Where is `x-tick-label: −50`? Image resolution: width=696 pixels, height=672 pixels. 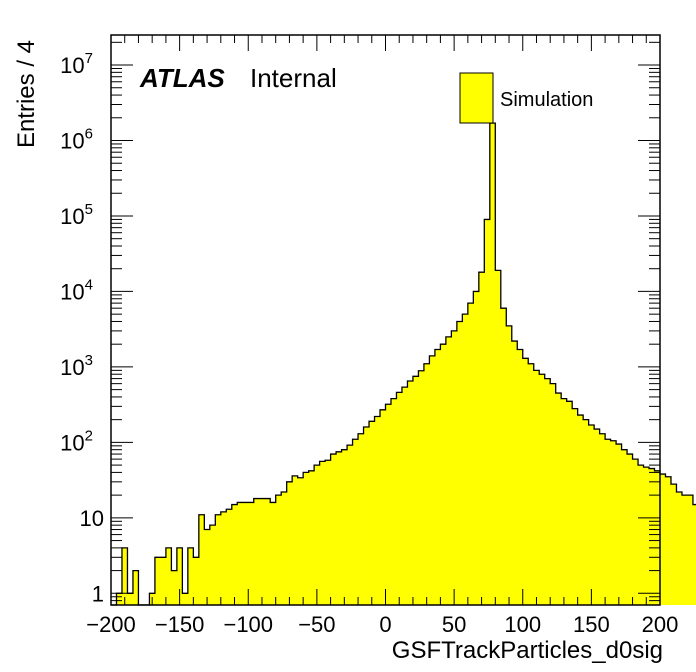
x-tick-label: −50 is located at coordinates (316, 624).